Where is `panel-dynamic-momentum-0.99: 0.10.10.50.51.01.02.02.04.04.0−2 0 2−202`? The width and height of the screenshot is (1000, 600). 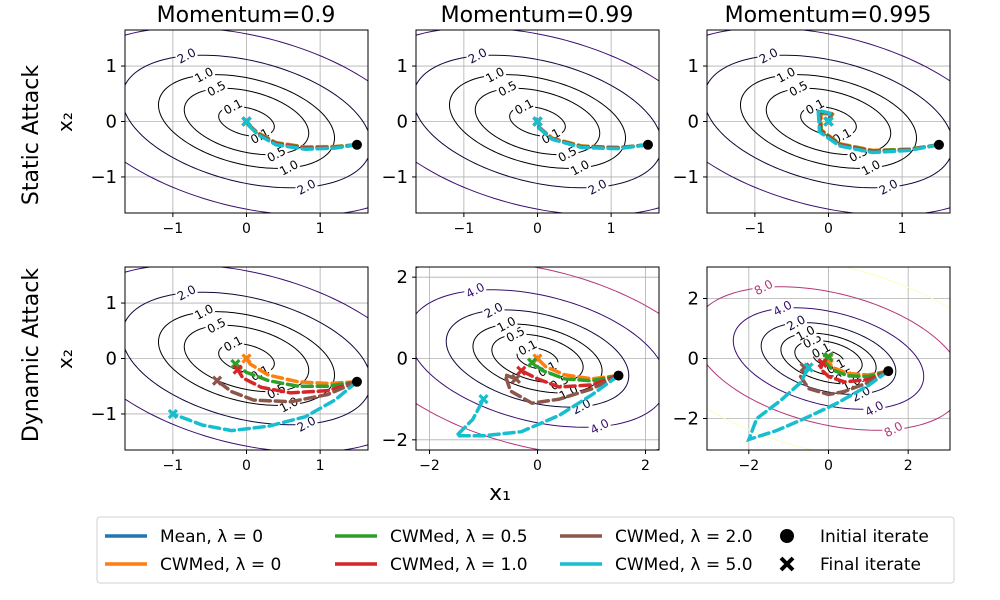
panel-dynamic-momentum-0.99: 0.10.10.50.51.01.02.02.04.04.0−2 0 2−202 is located at coordinates (520, 370).